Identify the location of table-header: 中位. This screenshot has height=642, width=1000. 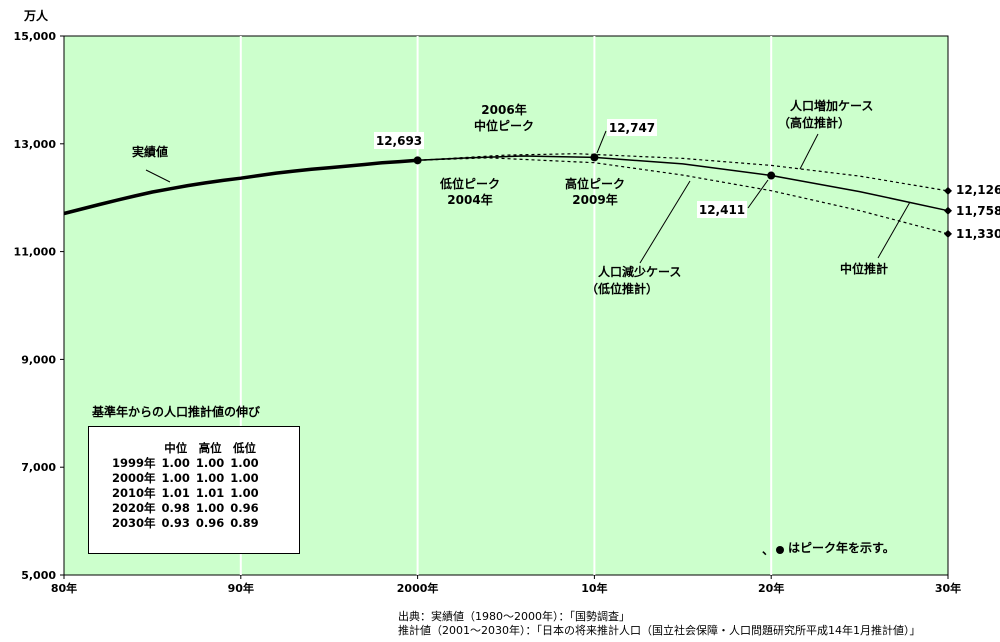
(176, 448).